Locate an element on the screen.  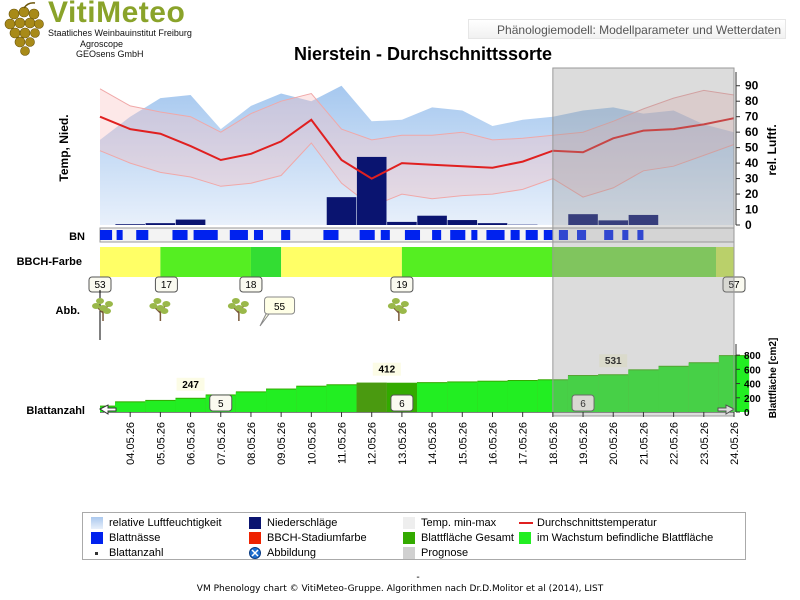
top-y-tick-label: 0 is located at coordinates (748, 225).